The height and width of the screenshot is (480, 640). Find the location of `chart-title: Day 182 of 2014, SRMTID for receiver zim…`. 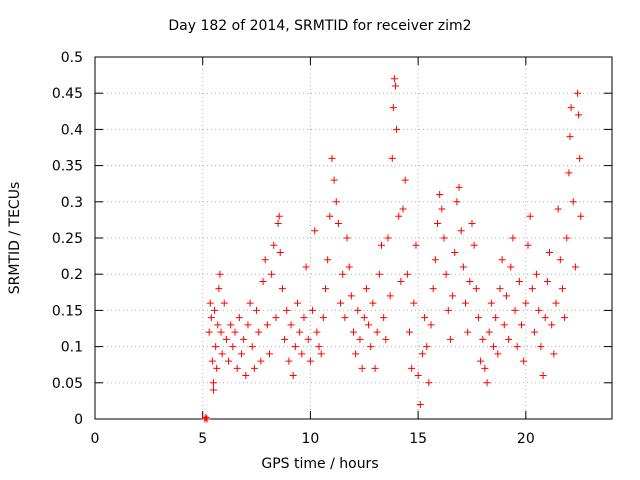

chart-title: Day 182 of 2014, SRMTID for receiver zim… is located at coordinates (320, 26).